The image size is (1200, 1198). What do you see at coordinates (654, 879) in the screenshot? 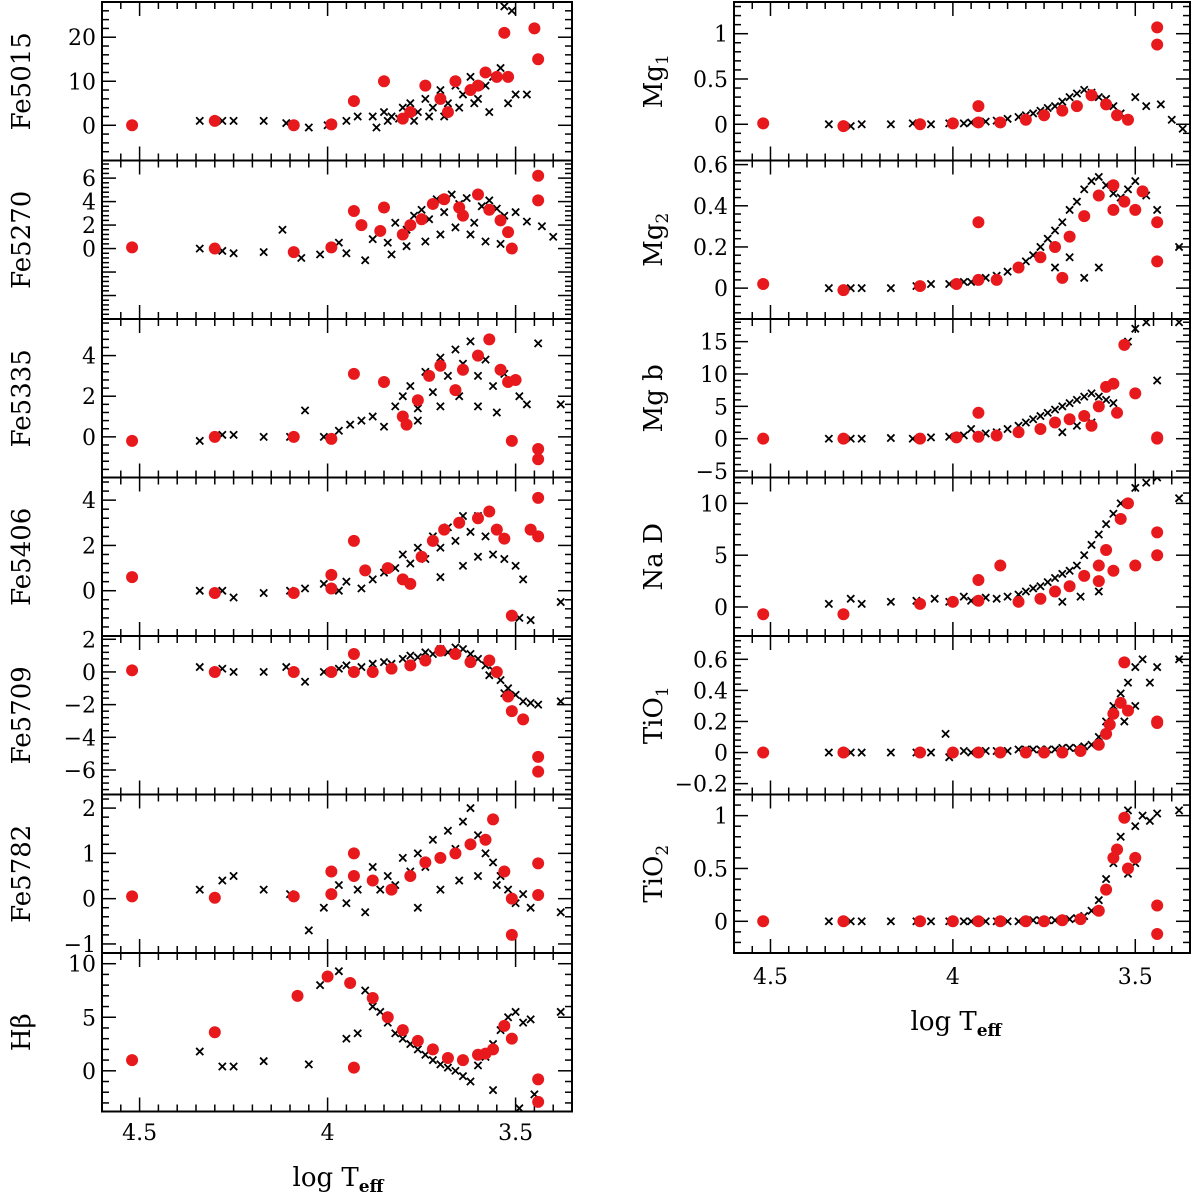
I see `y-axis-label-main: TiO` at bounding box center [654, 879].